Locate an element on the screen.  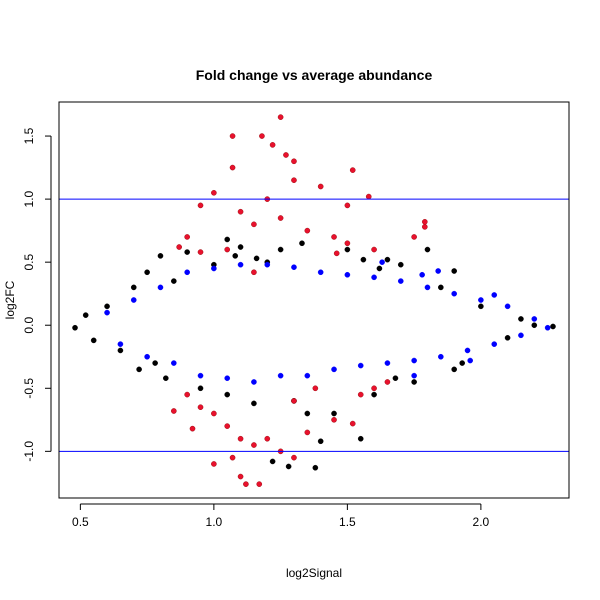
x-axis-label: log2Signal is located at coordinates (314, 573).